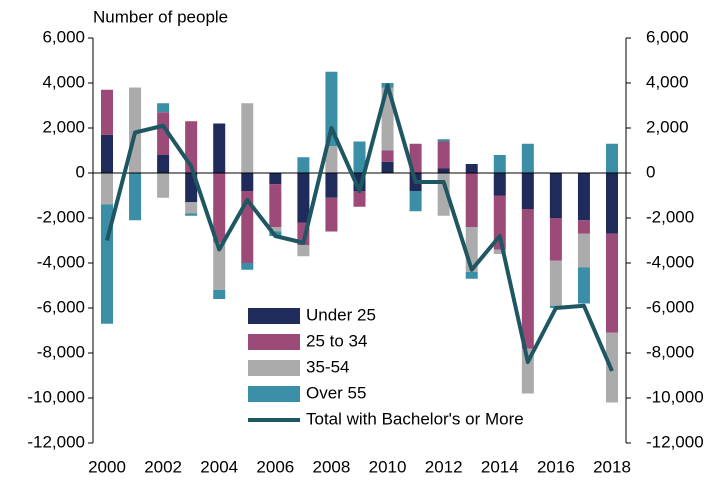 The width and height of the screenshot is (711, 483). What do you see at coordinates (63, 36) in the screenshot?
I see `y-tick-label: 6,000` at bounding box center [63, 36].